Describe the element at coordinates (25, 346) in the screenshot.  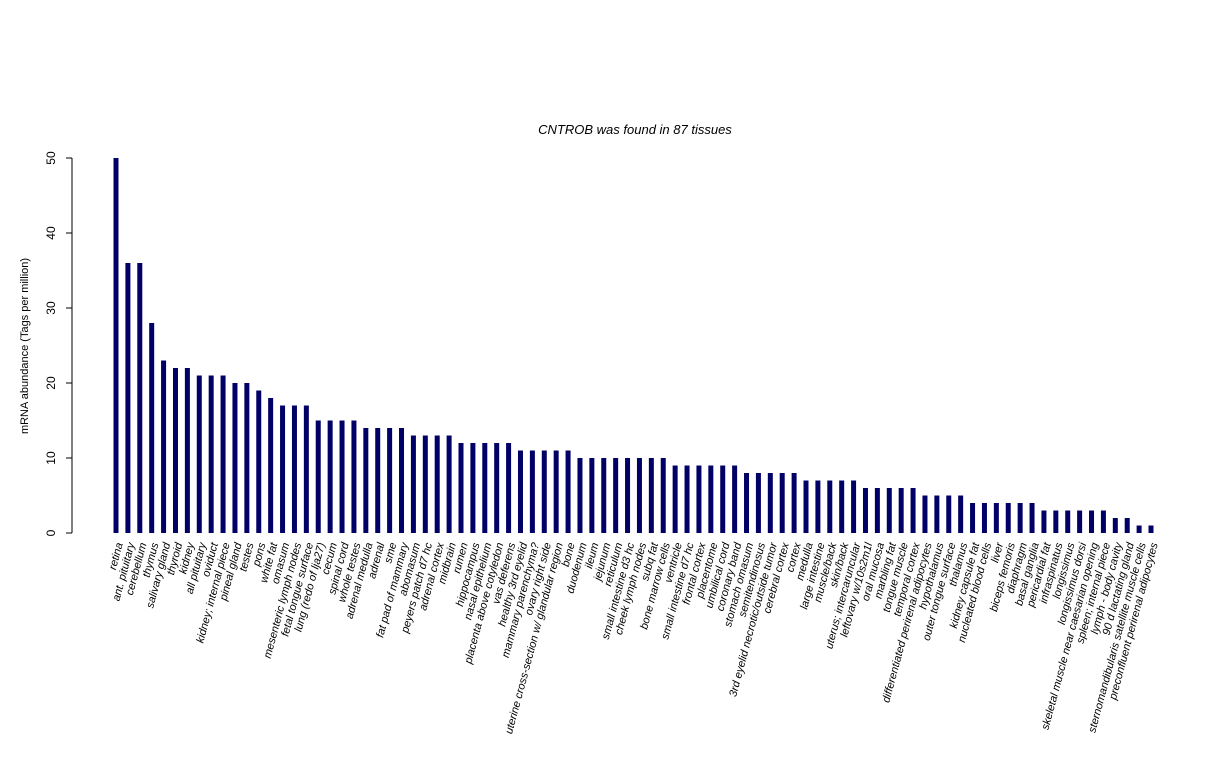
I see `y-axis-label: mRNA abundance (Tags per million)` at that location.